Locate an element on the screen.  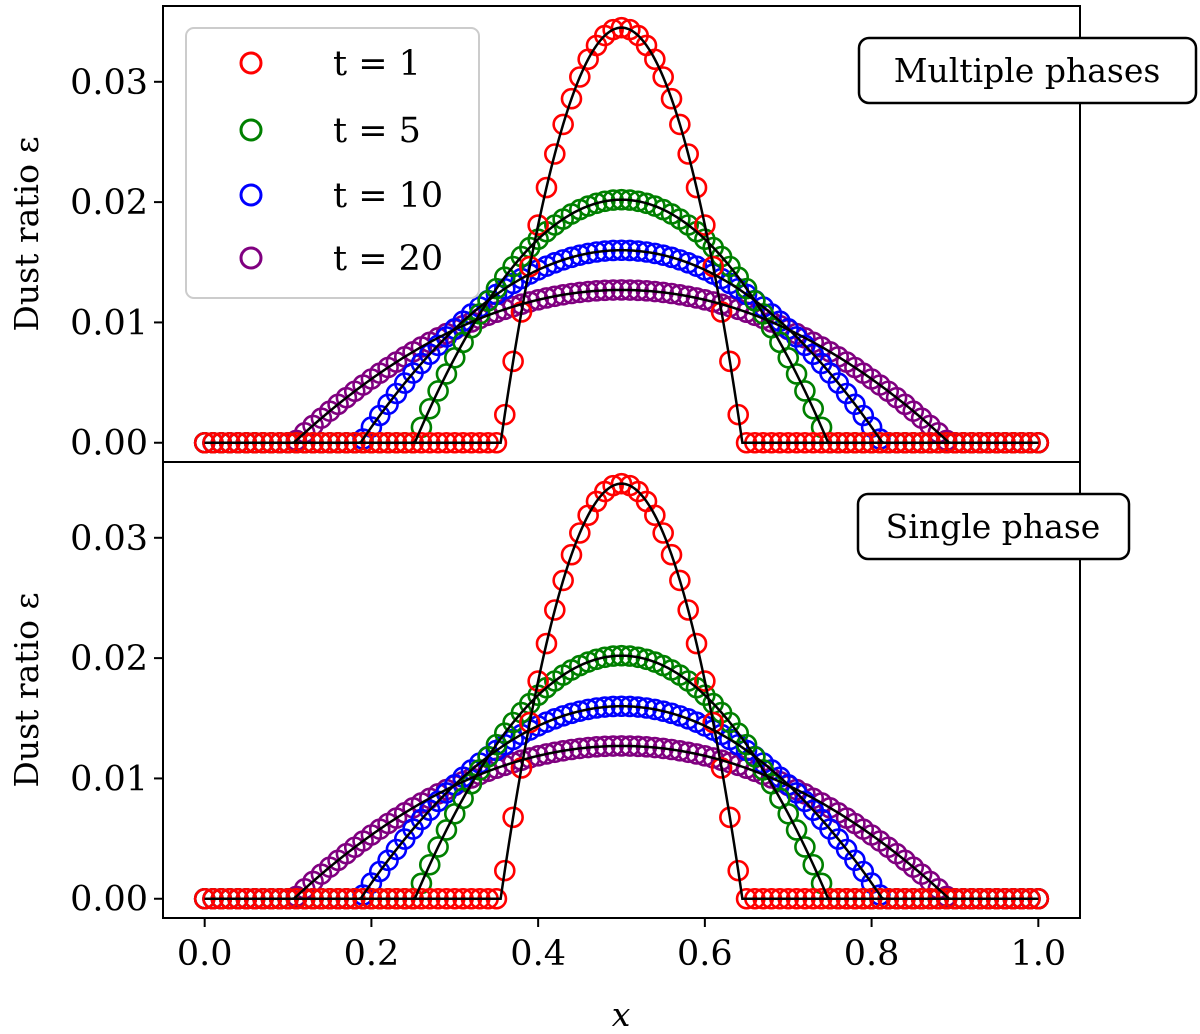
annotation-single-phase: Single phase is located at coordinates (993, 526).